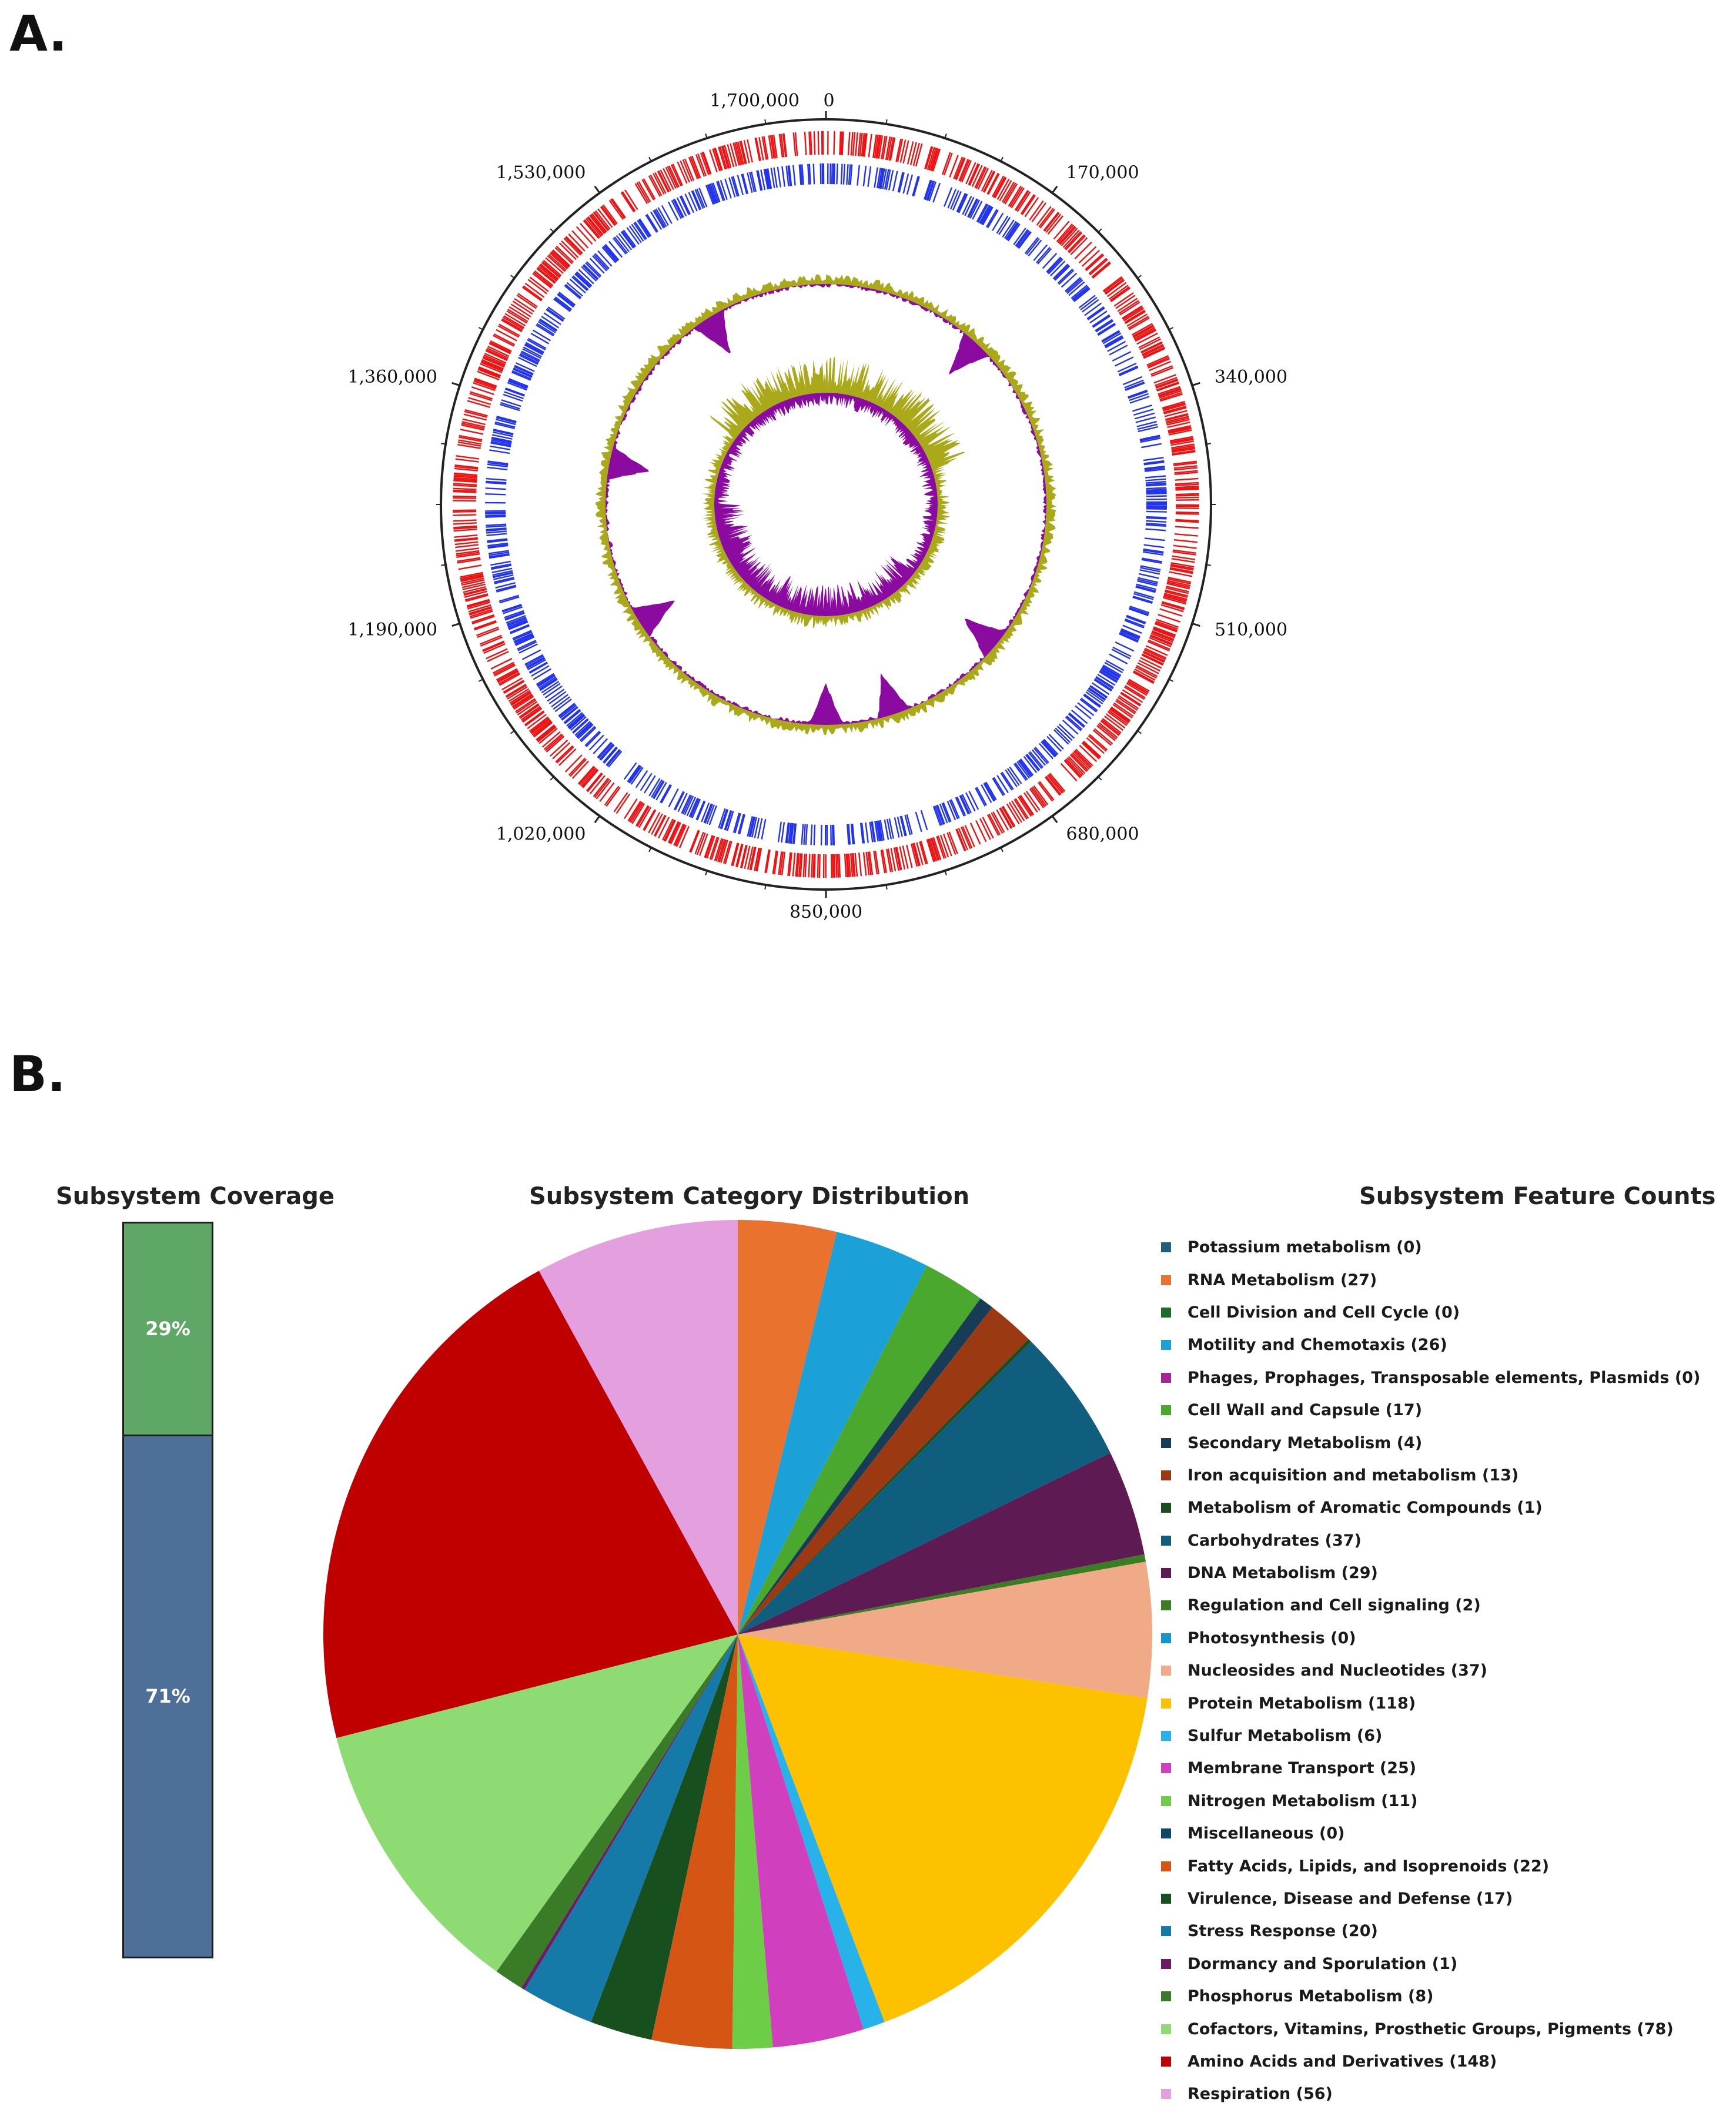 The width and height of the screenshot is (1736, 2123). Describe the element at coordinates (1443, 1345) in the screenshot. I see `legend-item: Motility and Chemotaxis (26)` at that location.